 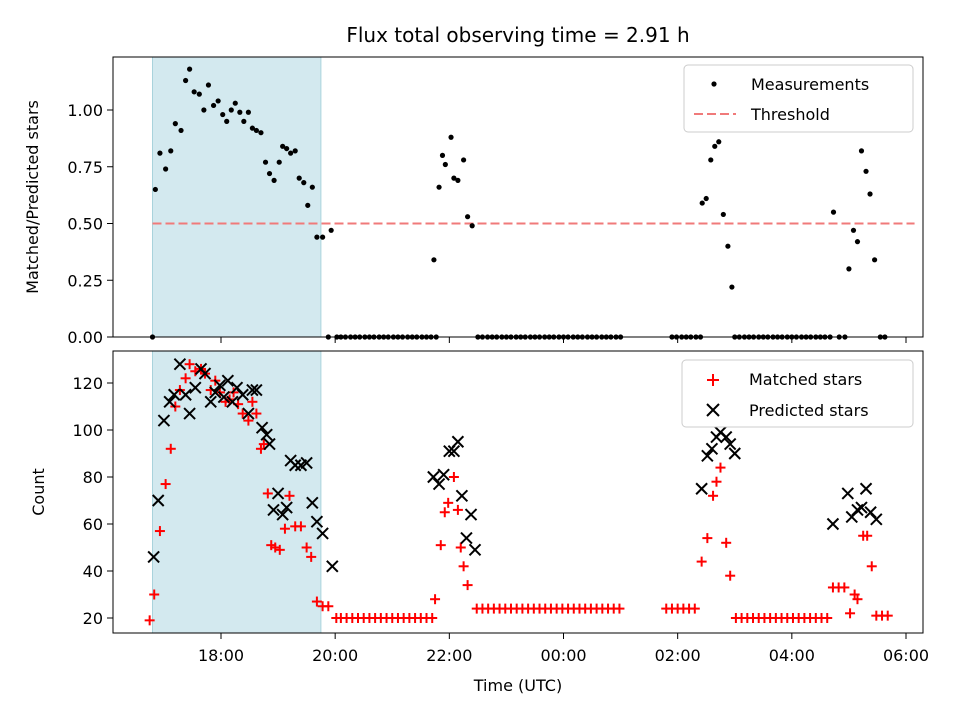 I want to click on legend-predicted-label: Predicted stars, so click(x=809, y=410).